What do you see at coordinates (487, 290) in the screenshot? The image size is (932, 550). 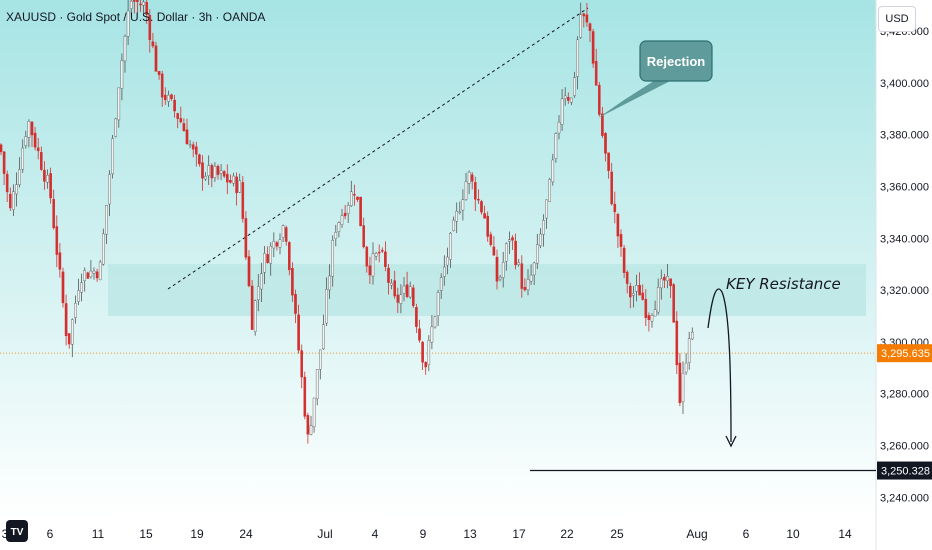 I see `key-resistance-zone` at bounding box center [487, 290].